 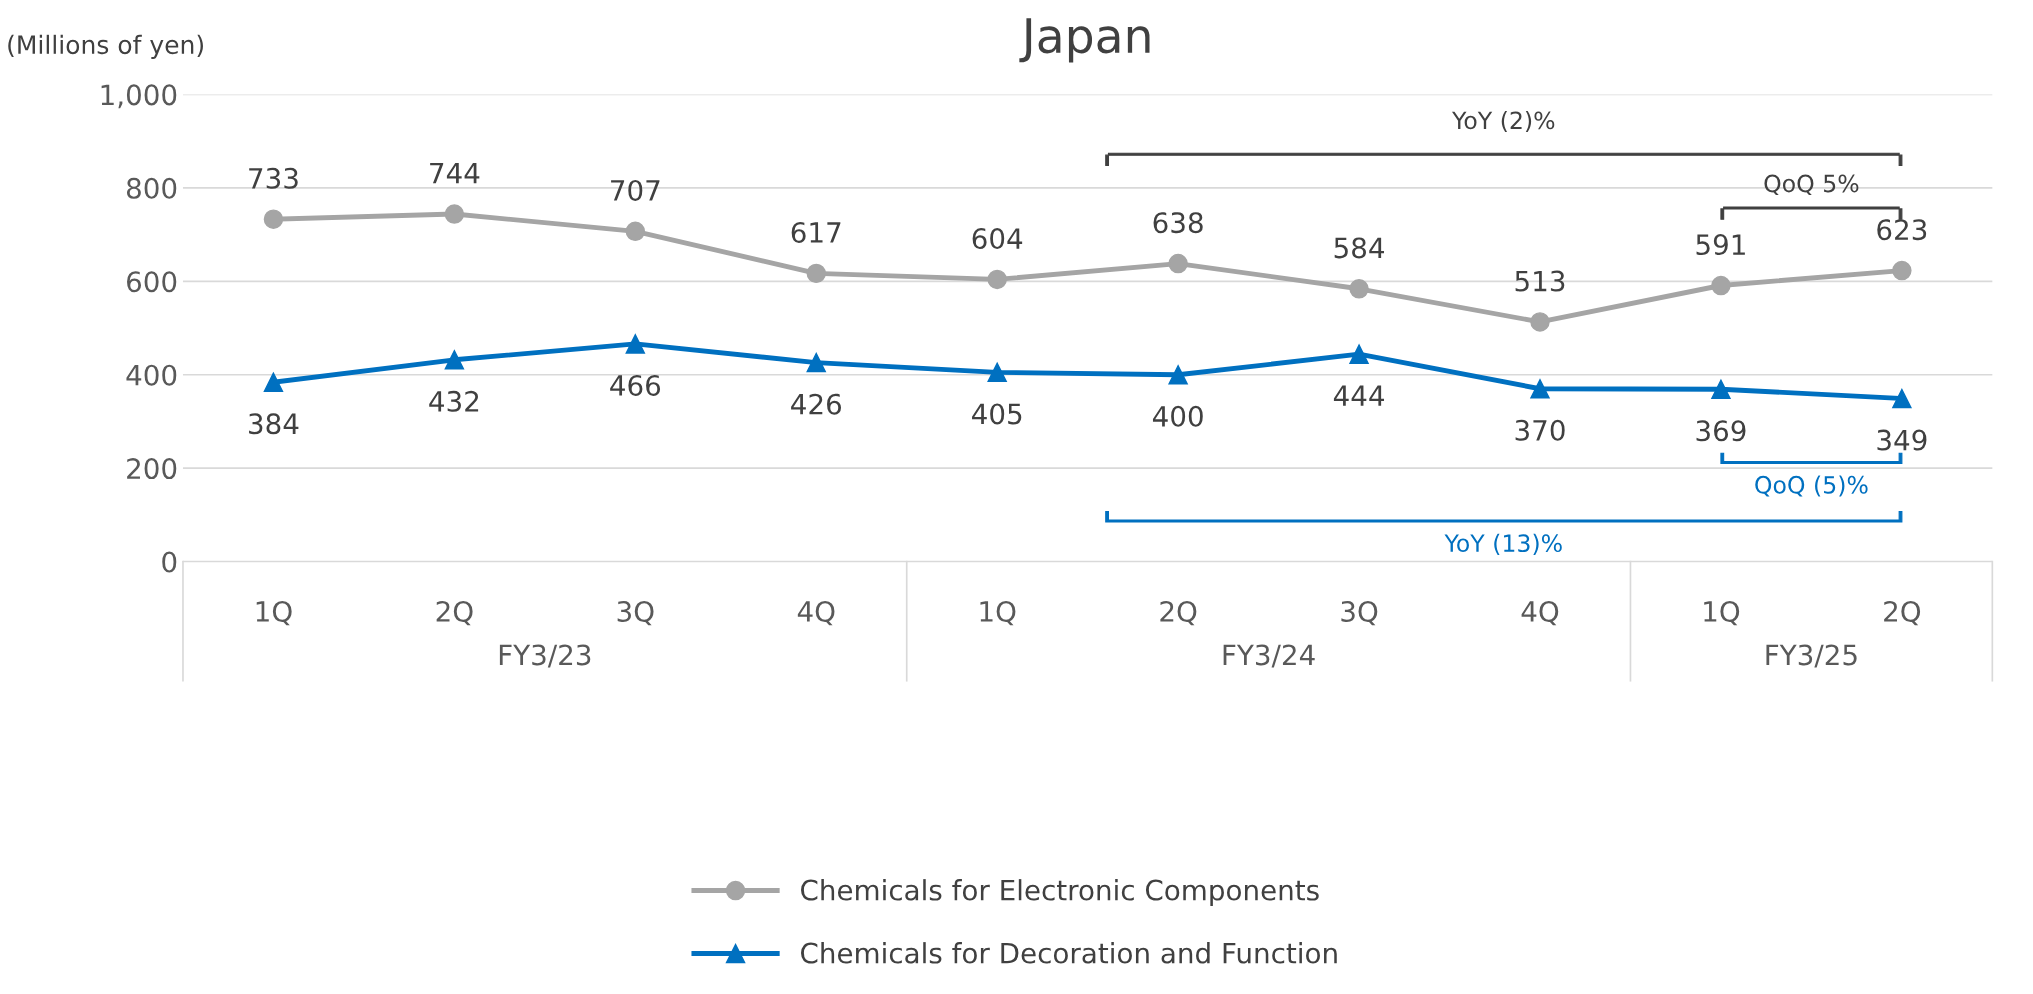 I want to click on text: FY3/25, so click(x=1811, y=656).